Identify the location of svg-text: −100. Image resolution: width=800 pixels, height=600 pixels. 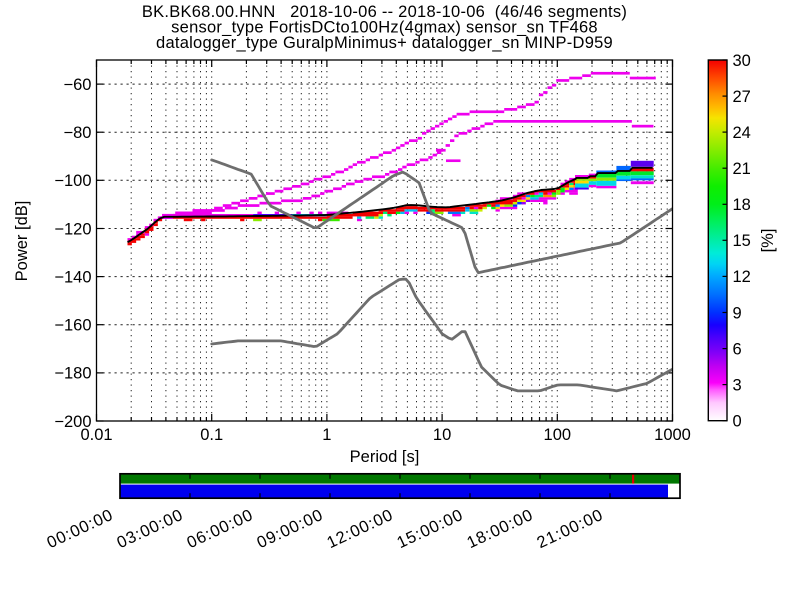
(72, 181).